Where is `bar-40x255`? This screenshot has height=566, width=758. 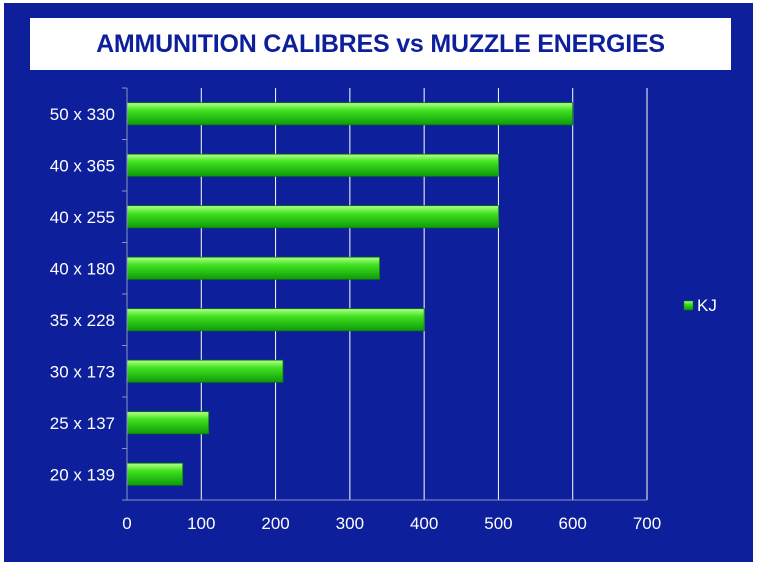 bar-40x255 is located at coordinates (312, 217).